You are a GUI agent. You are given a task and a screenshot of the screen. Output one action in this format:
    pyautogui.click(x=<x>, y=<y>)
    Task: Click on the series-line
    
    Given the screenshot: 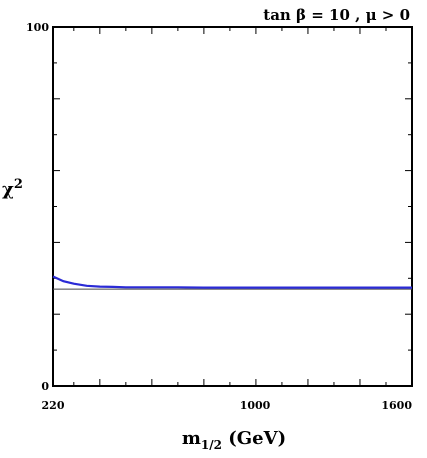 What is the action you would take?
    pyautogui.click(x=232, y=282)
    